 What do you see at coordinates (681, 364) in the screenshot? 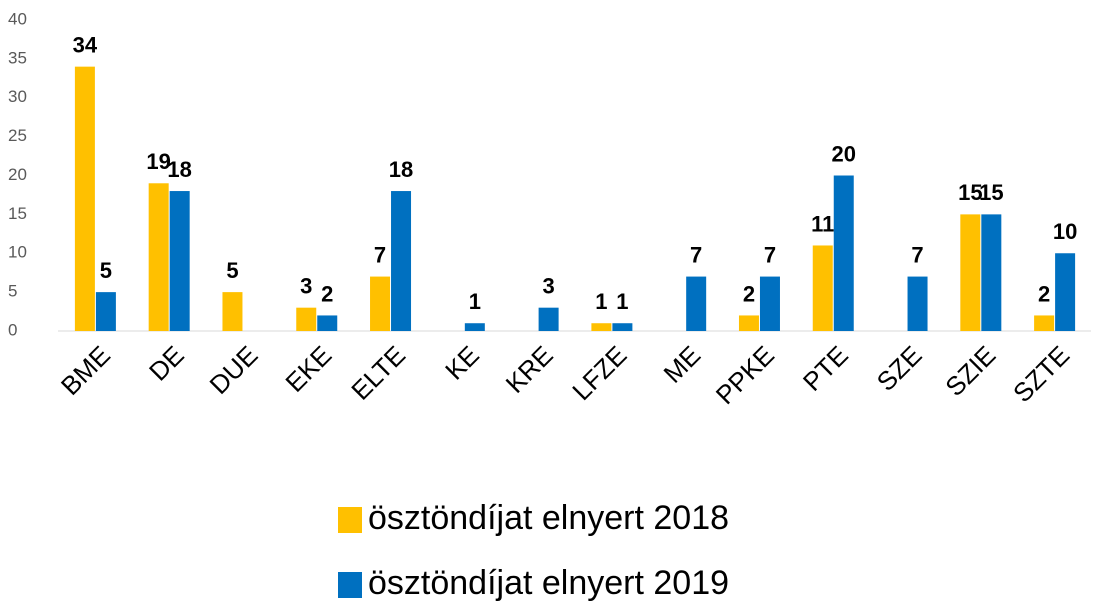
I see `x-tick-label: ME` at bounding box center [681, 364].